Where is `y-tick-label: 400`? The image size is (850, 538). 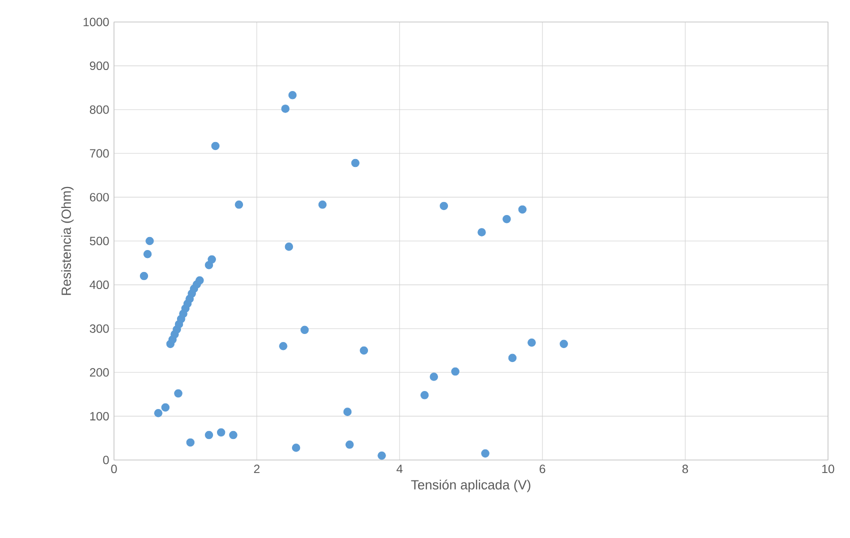 y-tick-label: 400 is located at coordinates (99, 285).